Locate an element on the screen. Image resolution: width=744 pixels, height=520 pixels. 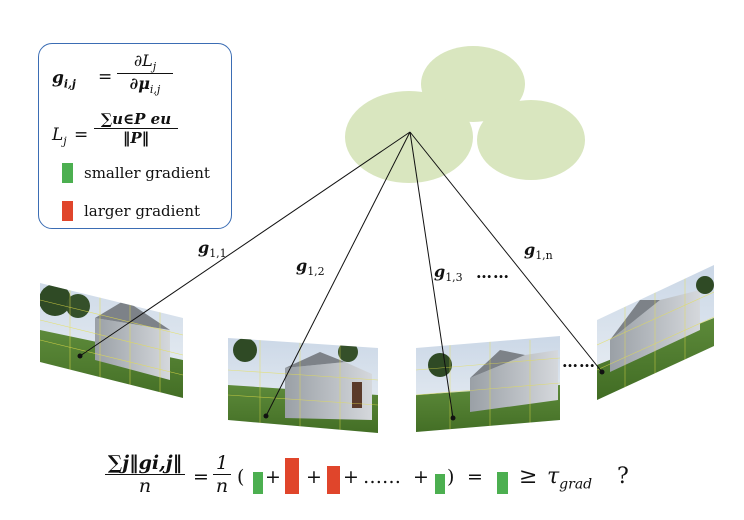
legend-eq2-fraction: ∑u∈P eu ‖P‖ is located at coordinates (136, 128).